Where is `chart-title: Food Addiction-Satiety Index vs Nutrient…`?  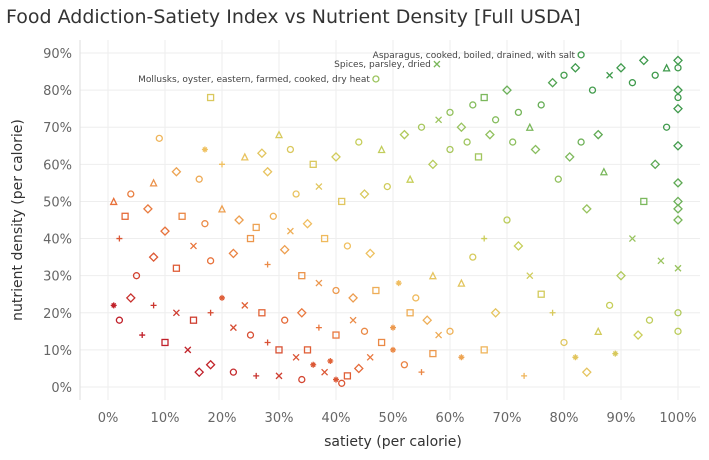
chart-title: Food Addiction-Satiety Index vs Nutrient… is located at coordinates (293, 17).